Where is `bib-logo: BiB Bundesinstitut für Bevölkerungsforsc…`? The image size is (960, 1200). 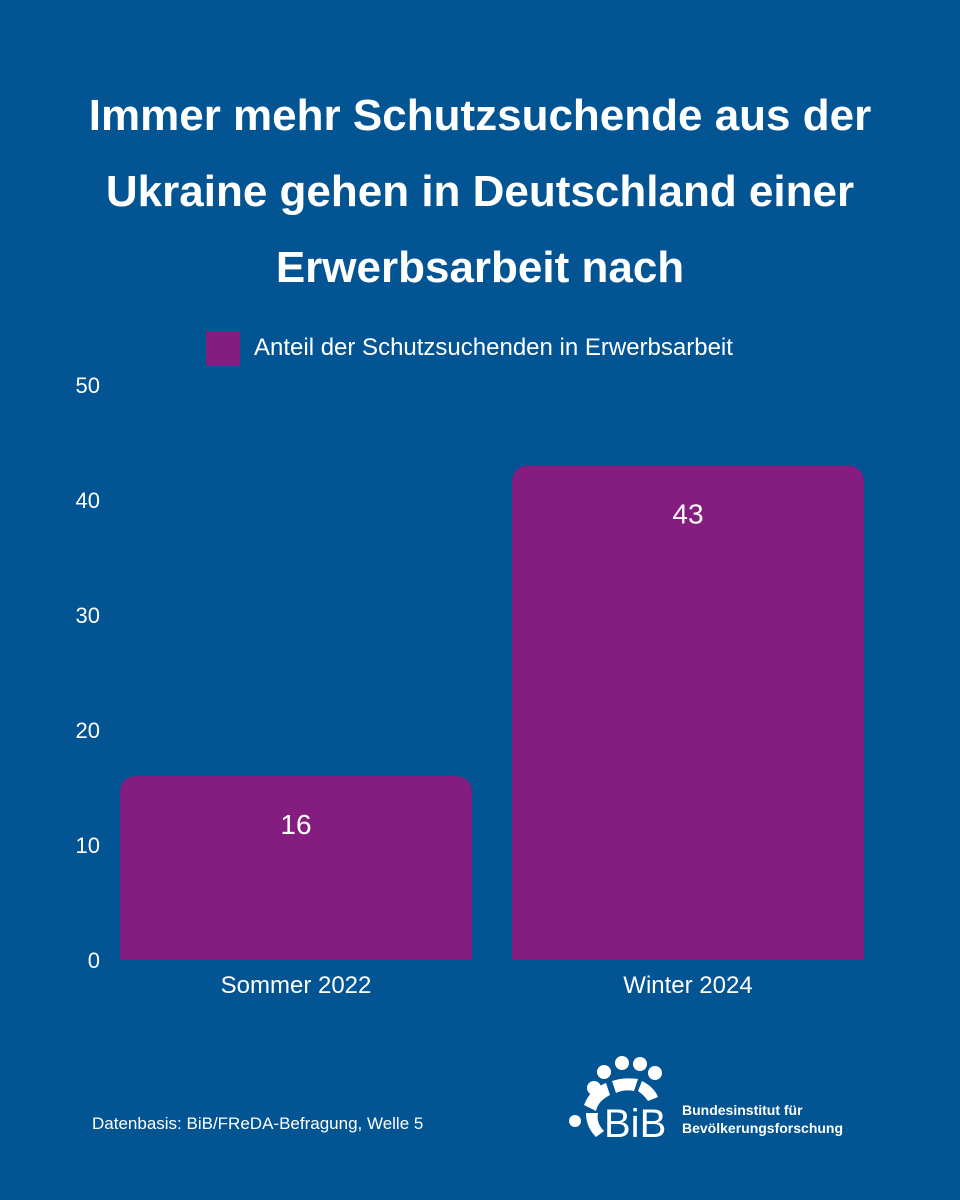 bib-logo: BiB Bundesinstitut für Bevölkerungsforsc… is located at coordinates (718, 1100).